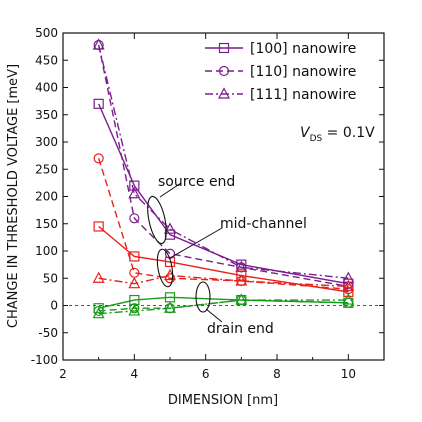 The image size is (422, 422). Describe the element at coordinates (134, 218) in the screenshot. I see `source-circle-data-point` at that location.